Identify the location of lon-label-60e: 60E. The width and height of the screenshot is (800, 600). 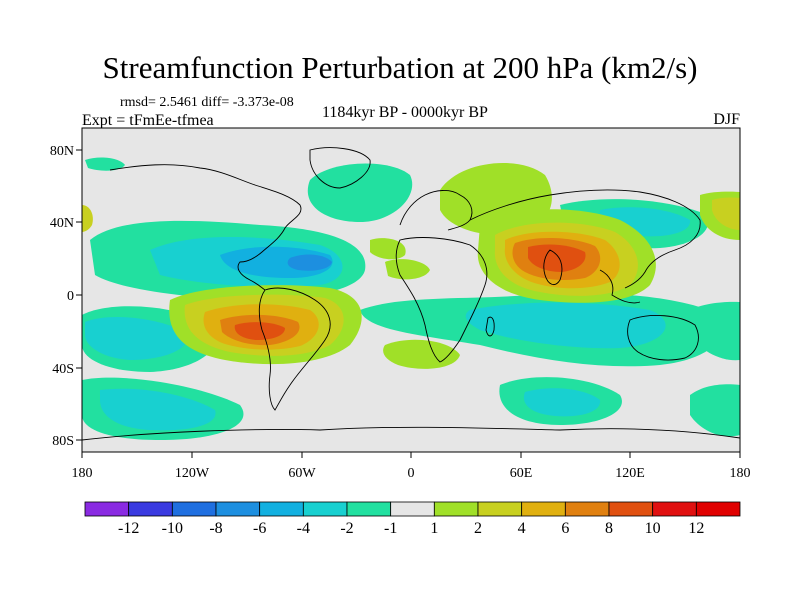
(521, 473).